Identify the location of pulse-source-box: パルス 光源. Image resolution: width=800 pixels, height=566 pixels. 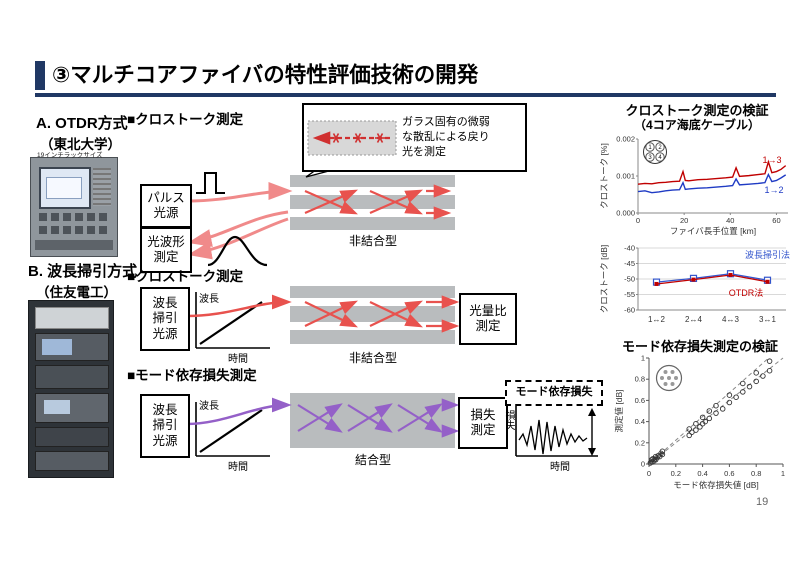
(166, 206).